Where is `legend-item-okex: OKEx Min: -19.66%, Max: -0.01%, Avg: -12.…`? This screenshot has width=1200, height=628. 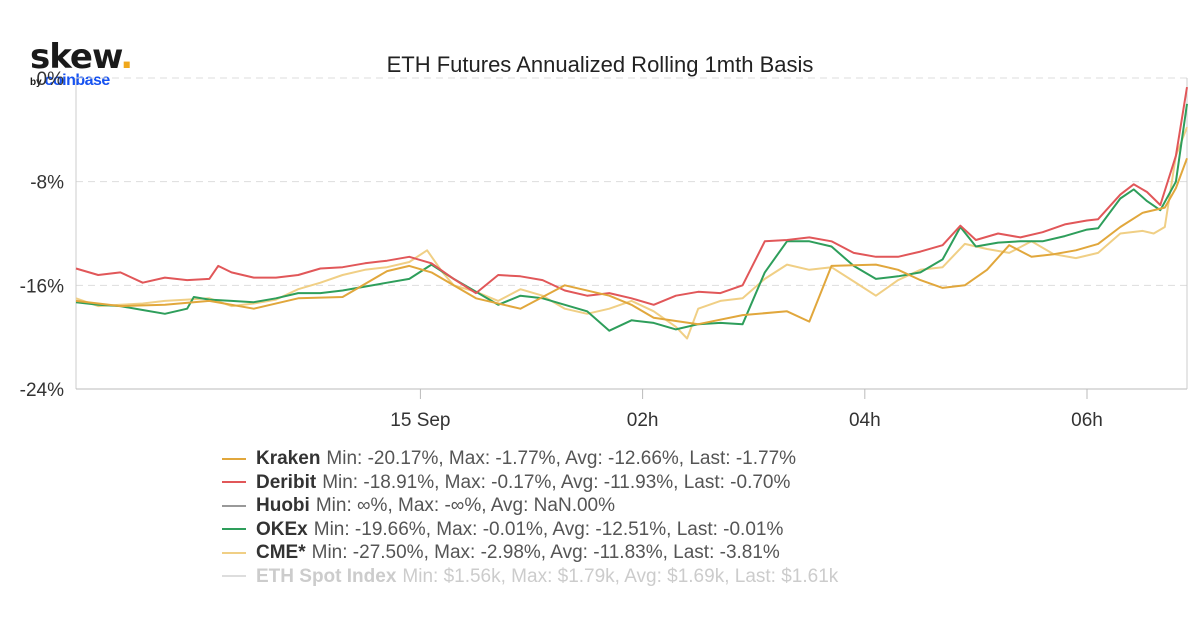 legend-item-okex: OKEx Min: -19.66%, Max: -0.01%, Avg: -12.… is located at coordinates (530, 530).